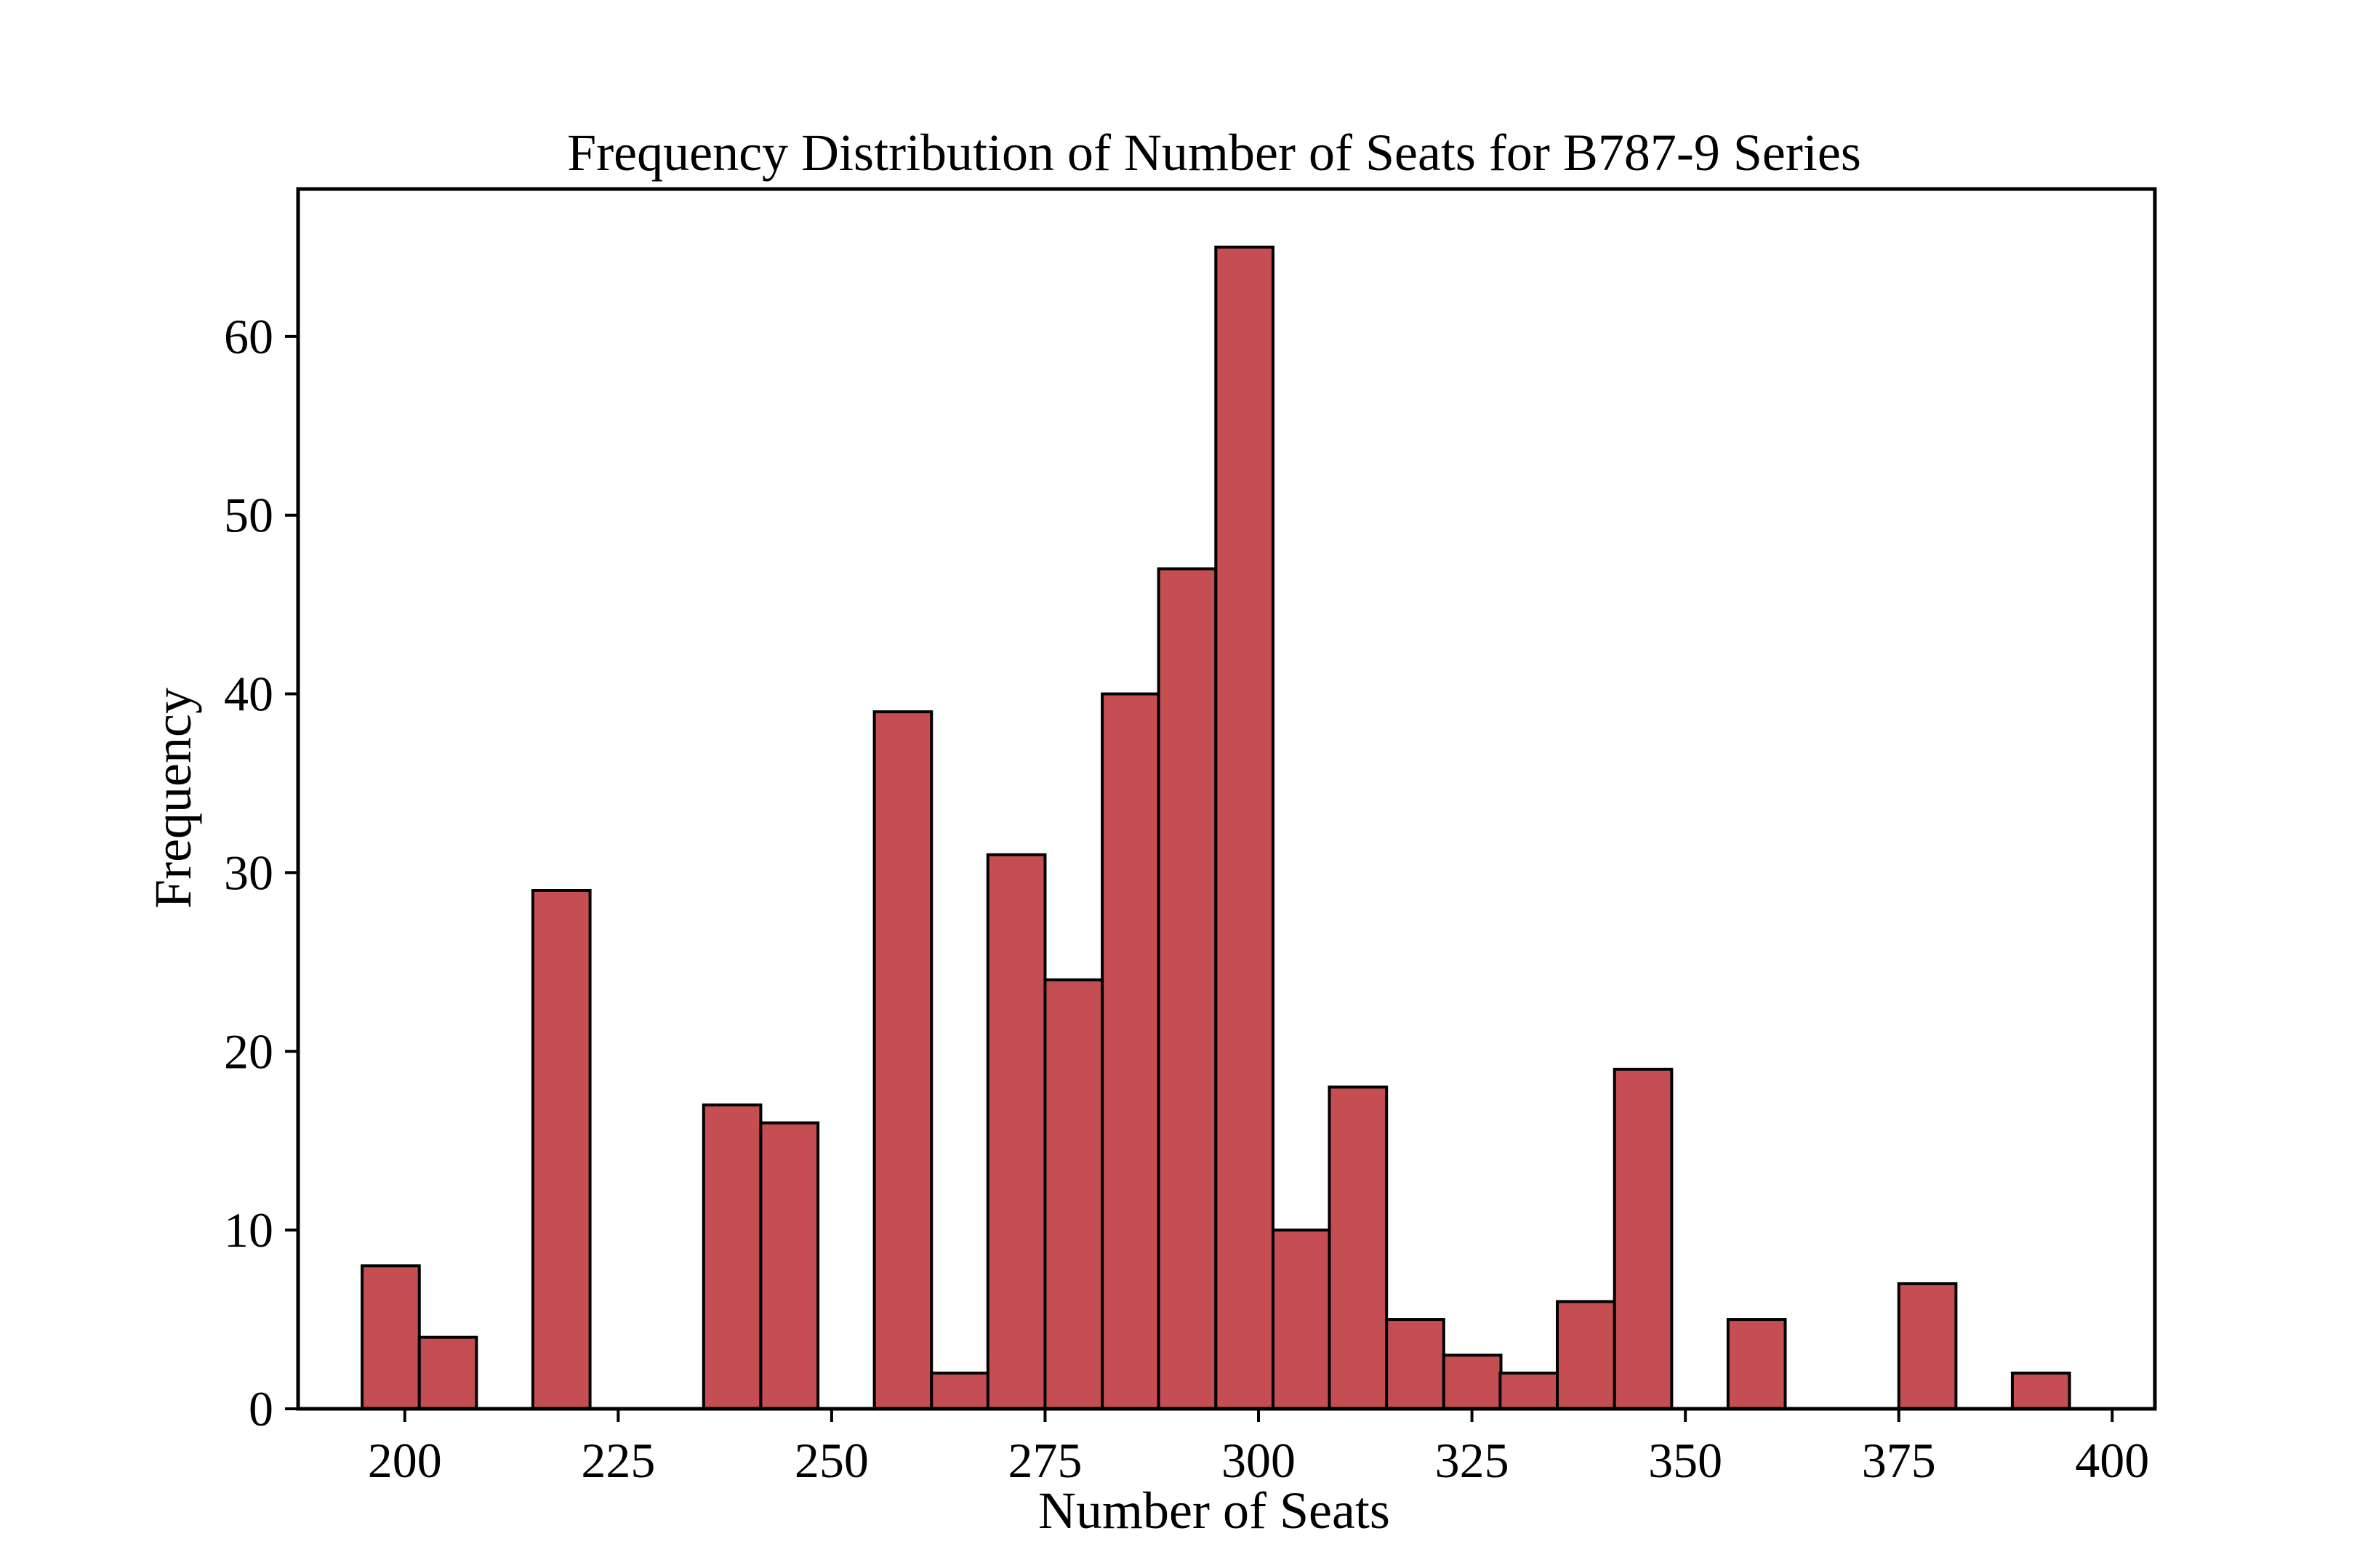  I want to click on y-axis-ticks: 0 10 20 30 40 50 60, so click(261, 872).